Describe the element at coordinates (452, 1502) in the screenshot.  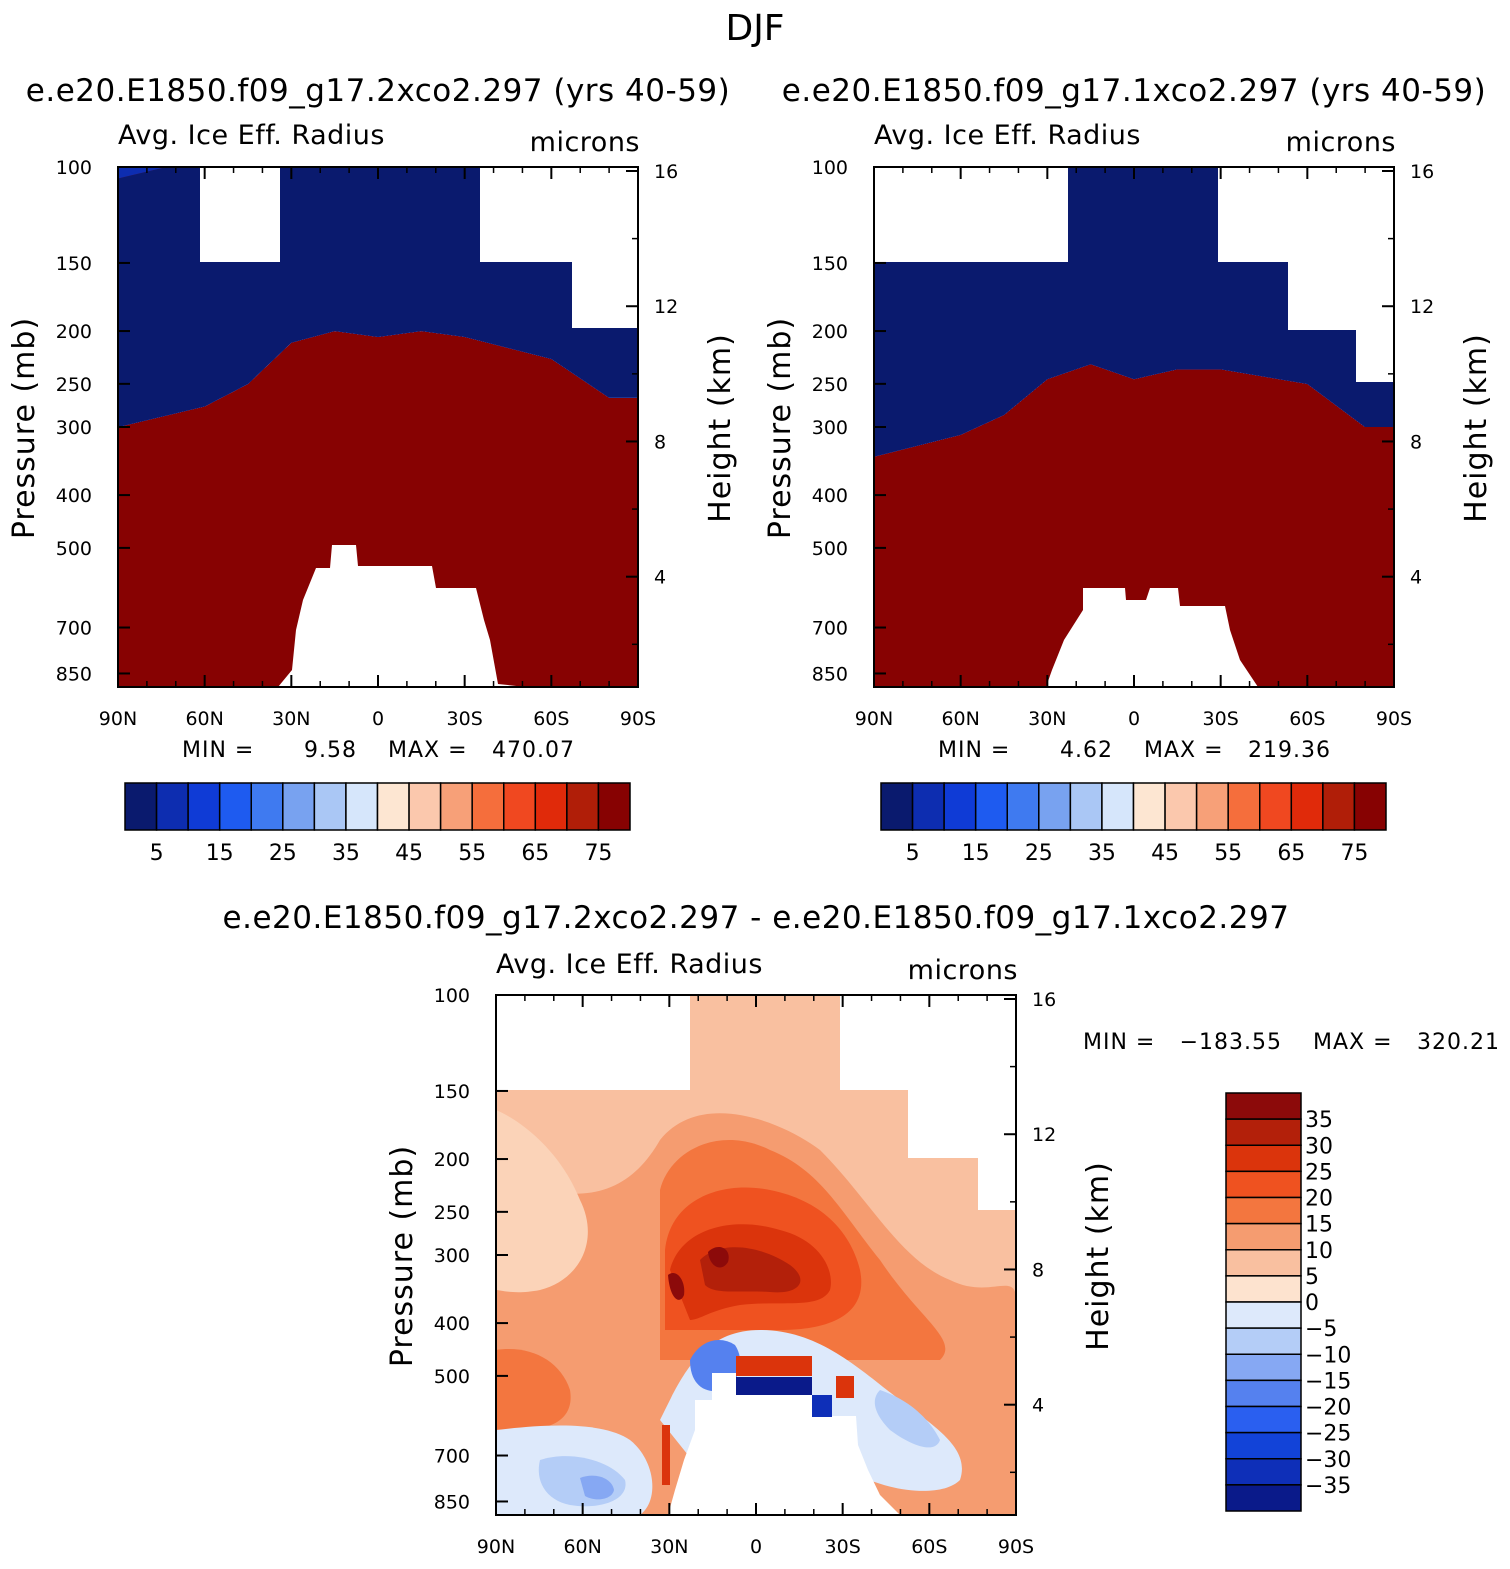
I see `y-tick-label: 850` at that location.